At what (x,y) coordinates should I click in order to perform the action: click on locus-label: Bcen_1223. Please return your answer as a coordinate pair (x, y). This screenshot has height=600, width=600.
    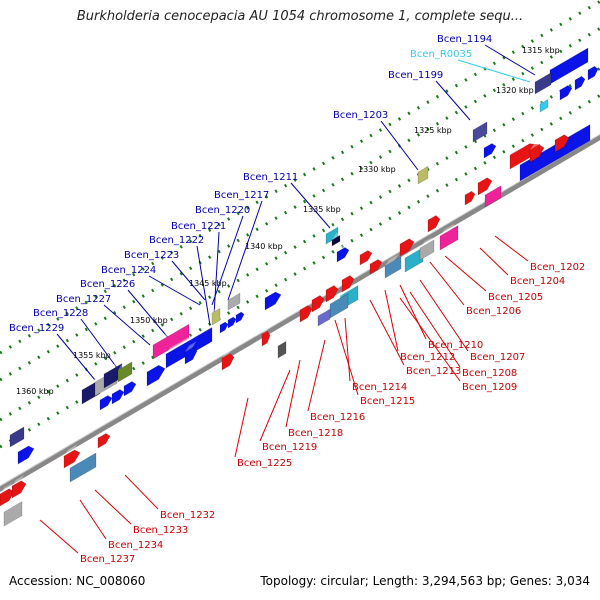
    Looking at the image, I should click on (151, 255).